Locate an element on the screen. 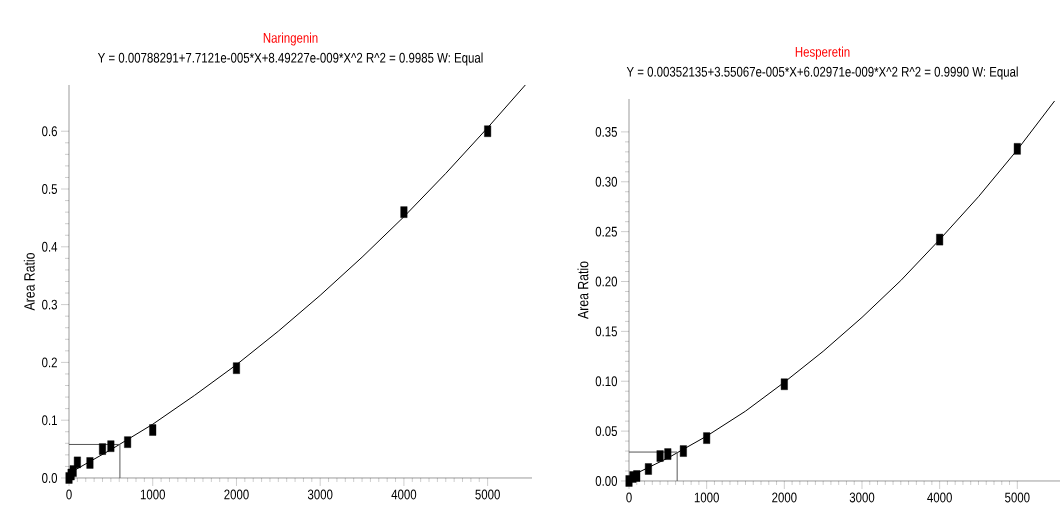  y-tick-label: 0.10 is located at coordinates (606, 381).